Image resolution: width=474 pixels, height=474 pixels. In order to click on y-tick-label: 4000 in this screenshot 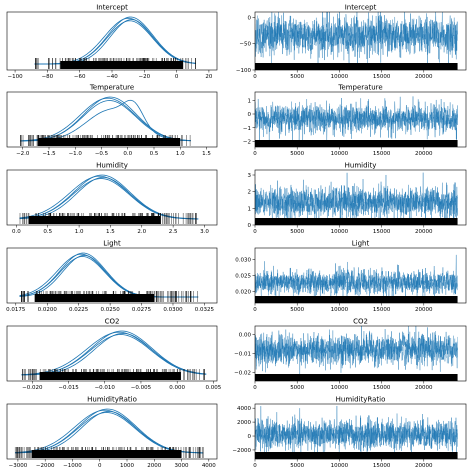, I will do `click(244, 409)`.